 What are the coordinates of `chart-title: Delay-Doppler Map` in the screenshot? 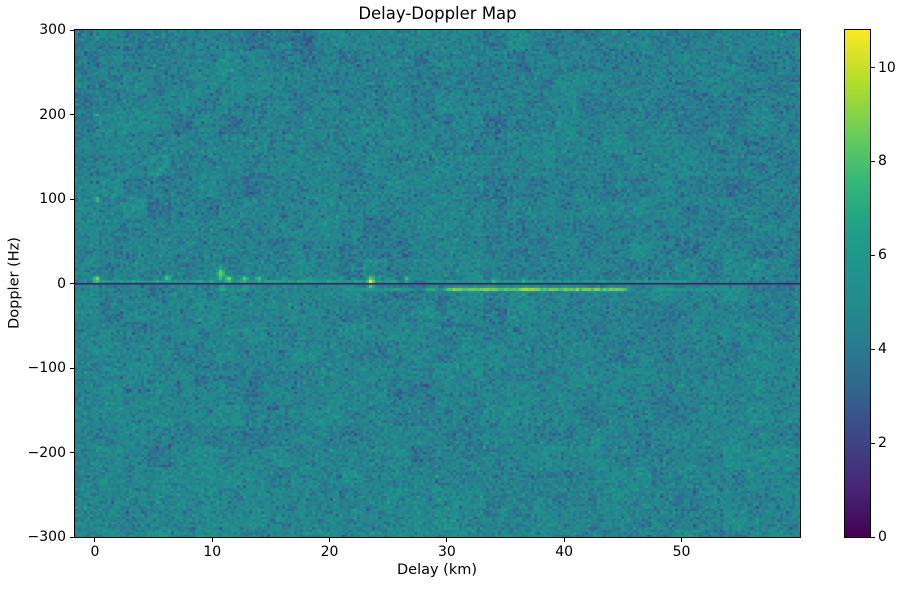 It's located at (437, 13).